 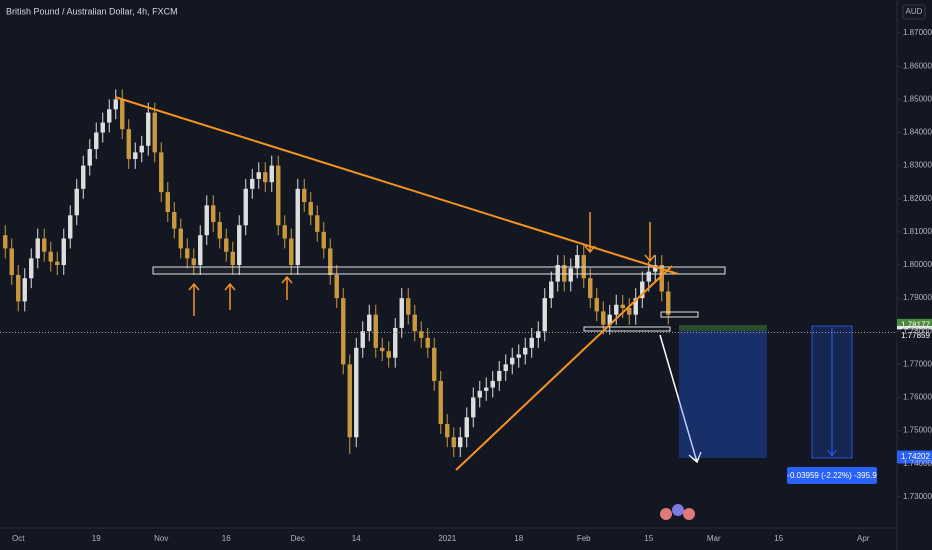 I want to click on y-tick-label: 1.78000, so click(x=917, y=330).